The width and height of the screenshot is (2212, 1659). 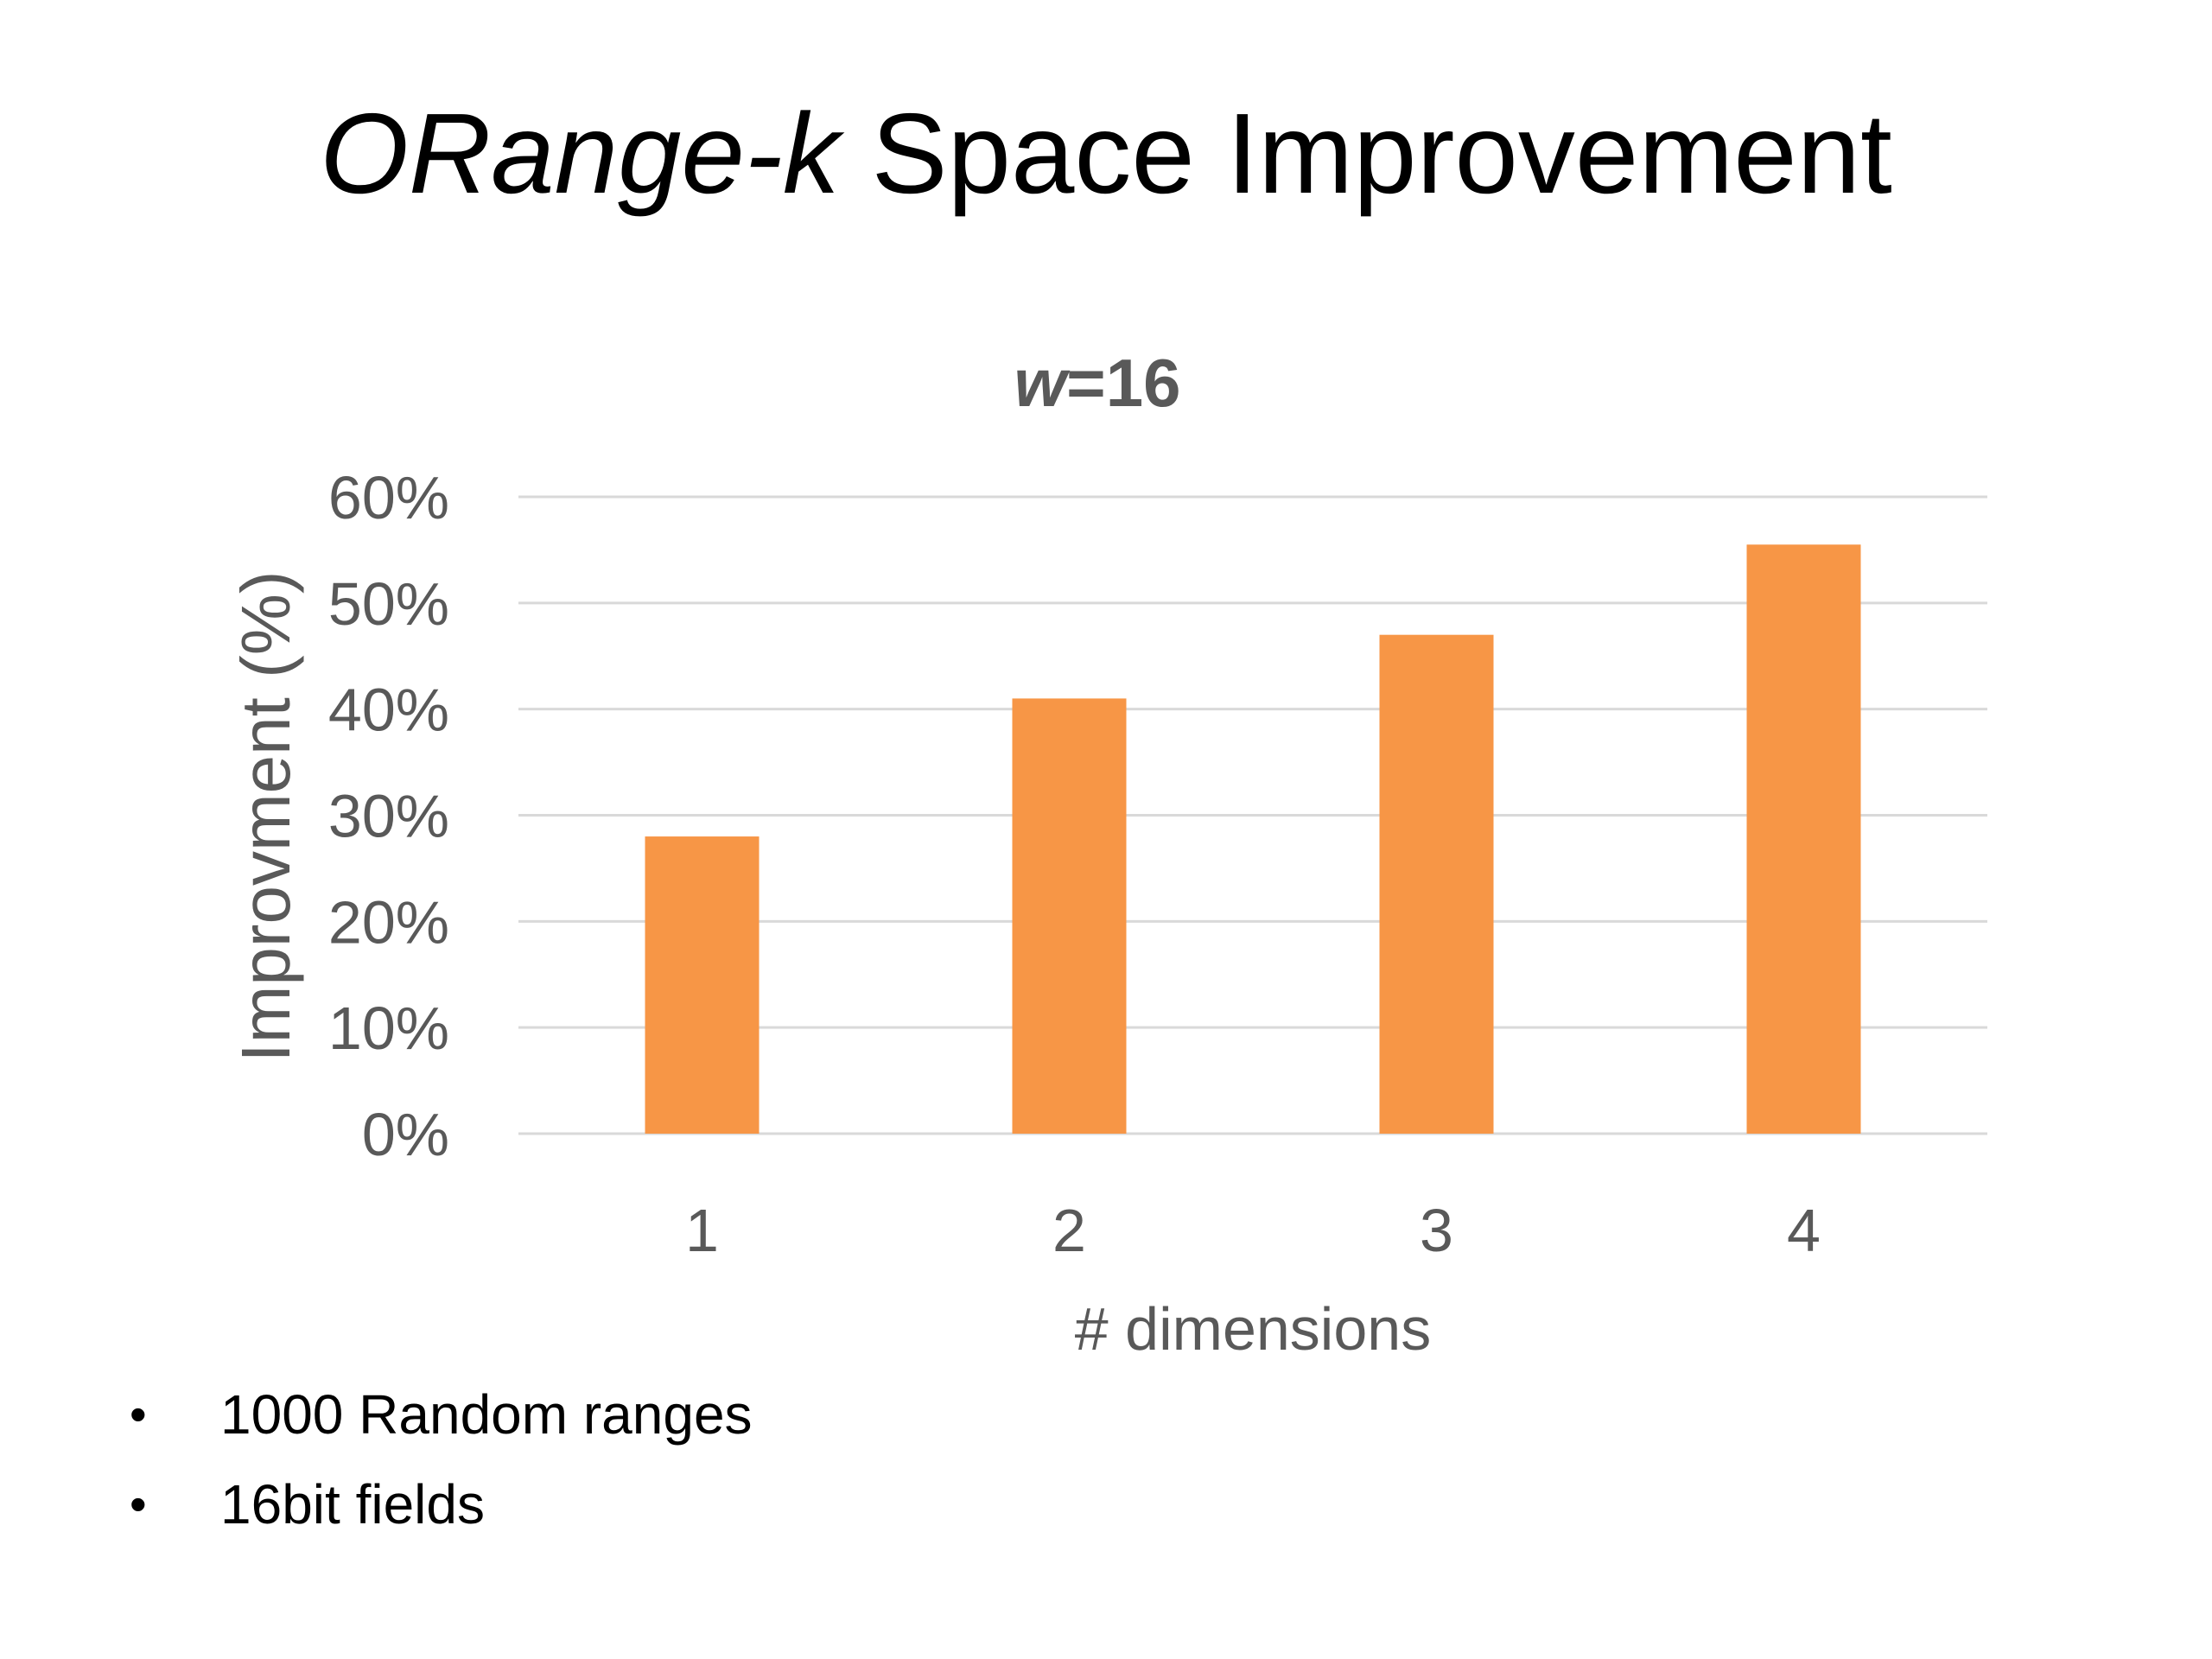 What do you see at coordinates (1804, 1230) in the screenshot?
I see `x-tick-label: 4` at bounding box center [1804, 1230].